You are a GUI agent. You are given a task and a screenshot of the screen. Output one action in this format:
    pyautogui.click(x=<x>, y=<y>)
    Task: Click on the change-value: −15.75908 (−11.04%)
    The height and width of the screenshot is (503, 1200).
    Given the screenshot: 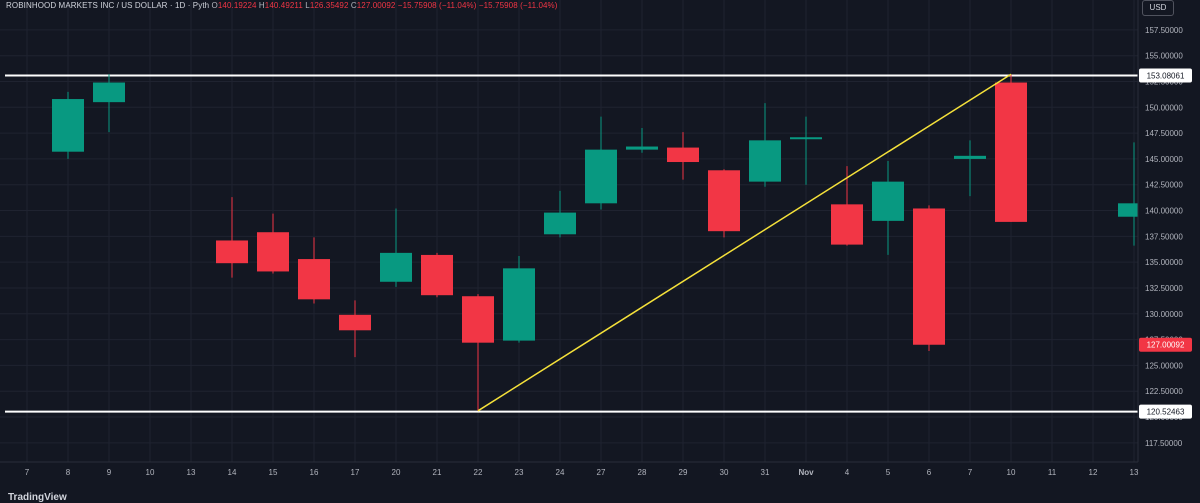 What is the action you would take?
    pyautogui.click(x=437, y=5)
    